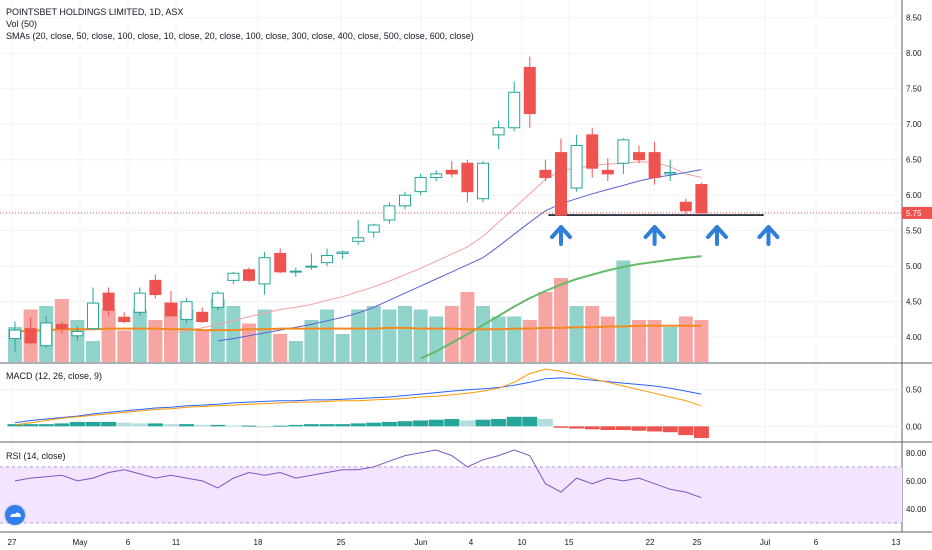 The image size is (932, 550). I want to click on price-tick-label: 5.00, so click(914, 266).